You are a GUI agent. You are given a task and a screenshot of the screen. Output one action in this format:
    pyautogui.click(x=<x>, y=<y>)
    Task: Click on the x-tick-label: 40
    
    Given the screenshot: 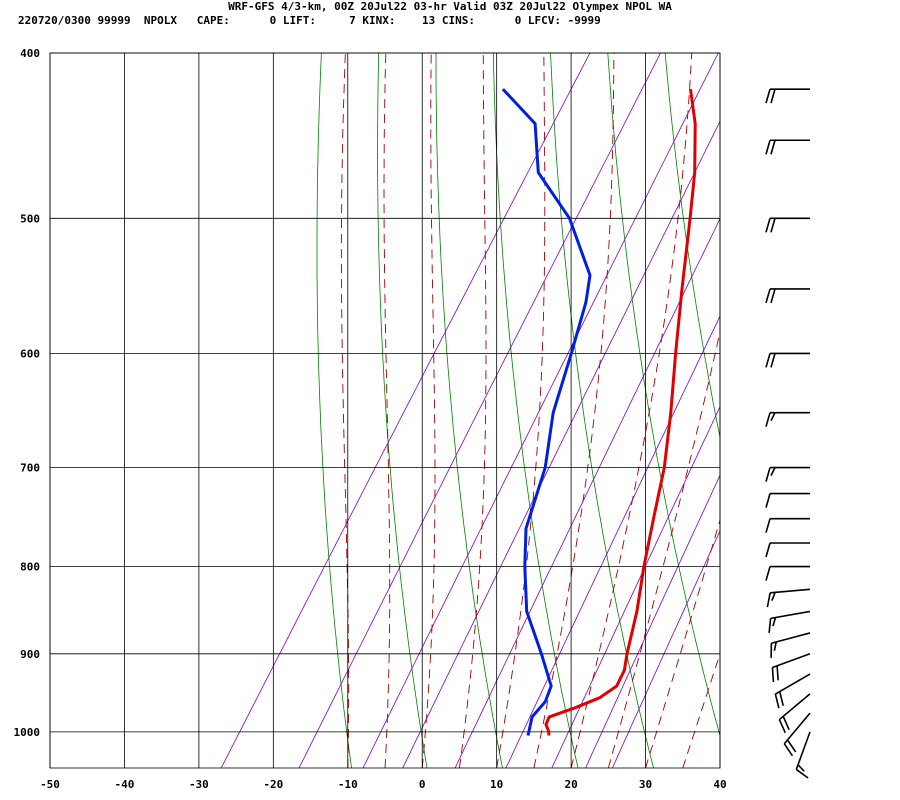 What is the action you would take?
    pyautogui.click(x=719, y=784)
    